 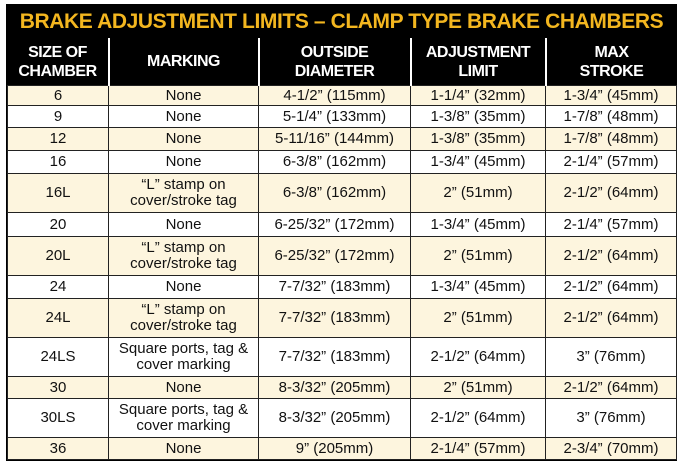 What do you see at coordinates (334, 116) in the screenshot?
I see `cell-outside-diameter: 5-1/4” (133mm)` at bounding box center [334, 116].